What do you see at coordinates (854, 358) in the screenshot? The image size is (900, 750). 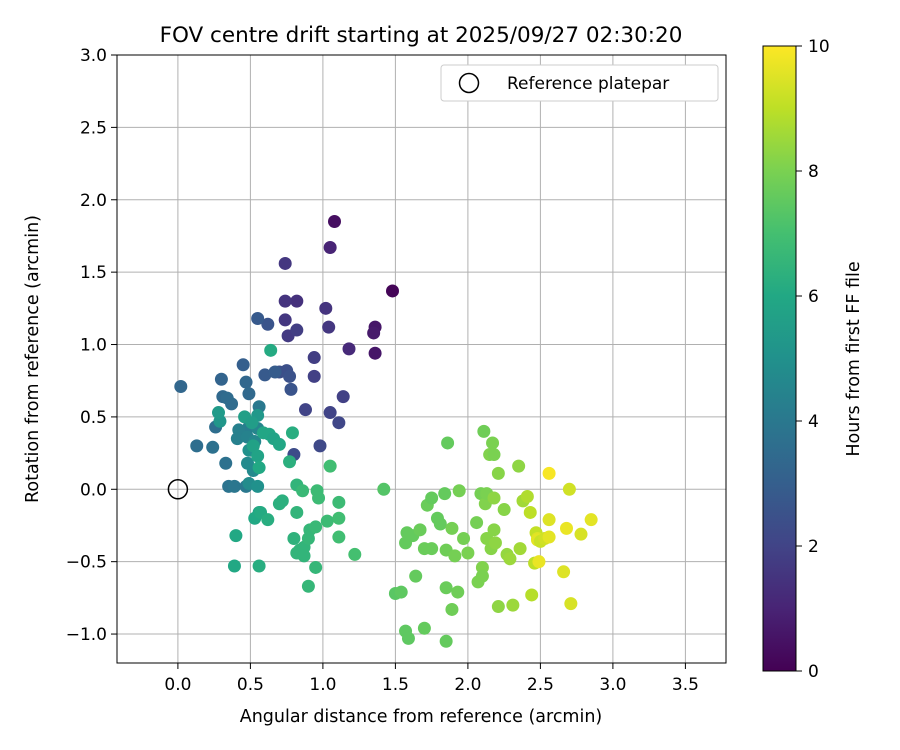 I see `colorbar-label: Hours from first FF file` at bounding box center [854, 358].